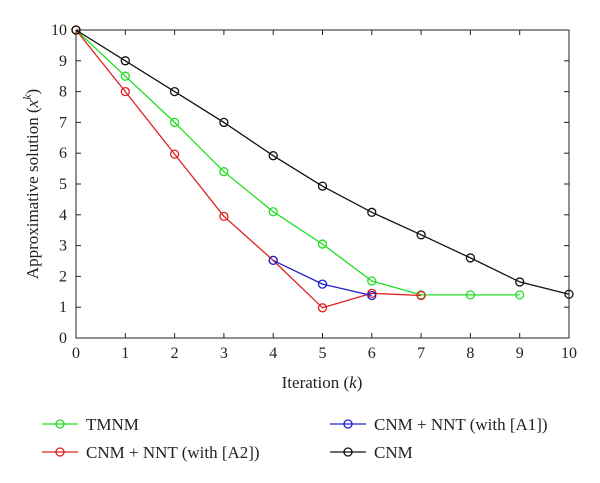 The width and height of the screenshot is (600, 483). I want to click on x-tick-label: 10, so click(569, 353).